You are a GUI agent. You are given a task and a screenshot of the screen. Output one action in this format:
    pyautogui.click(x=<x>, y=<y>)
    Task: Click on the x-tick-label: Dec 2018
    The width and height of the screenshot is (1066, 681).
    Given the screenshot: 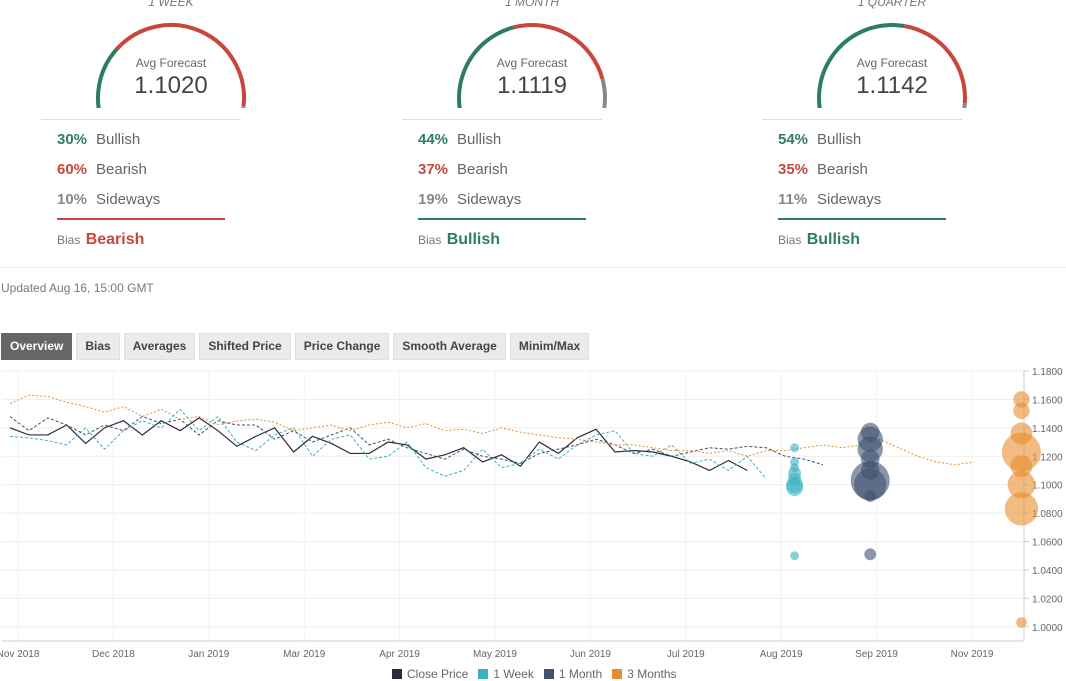 What is the action you would take?
    pyautogui.click(x=113, y=654)
    